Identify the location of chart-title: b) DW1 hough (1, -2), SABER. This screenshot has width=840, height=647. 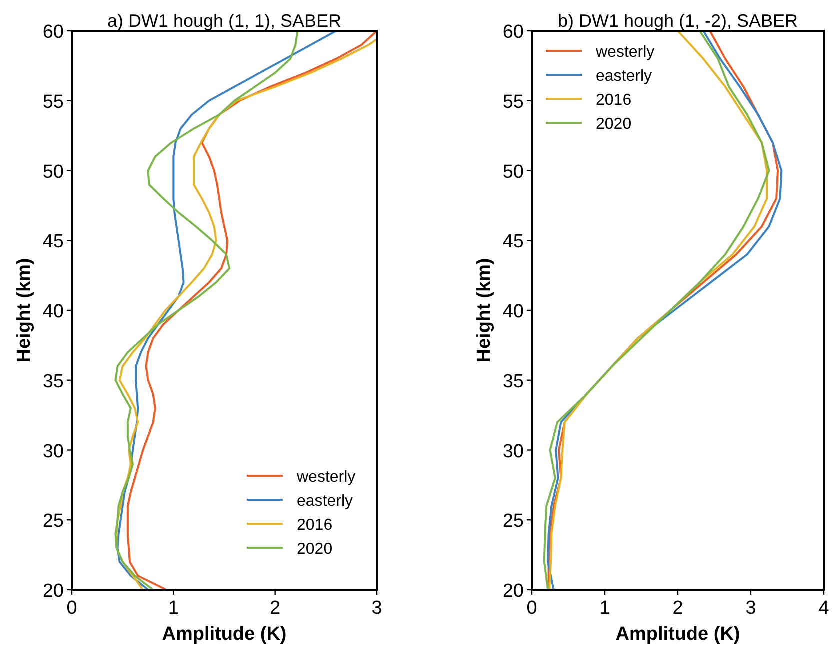
(678, 21).